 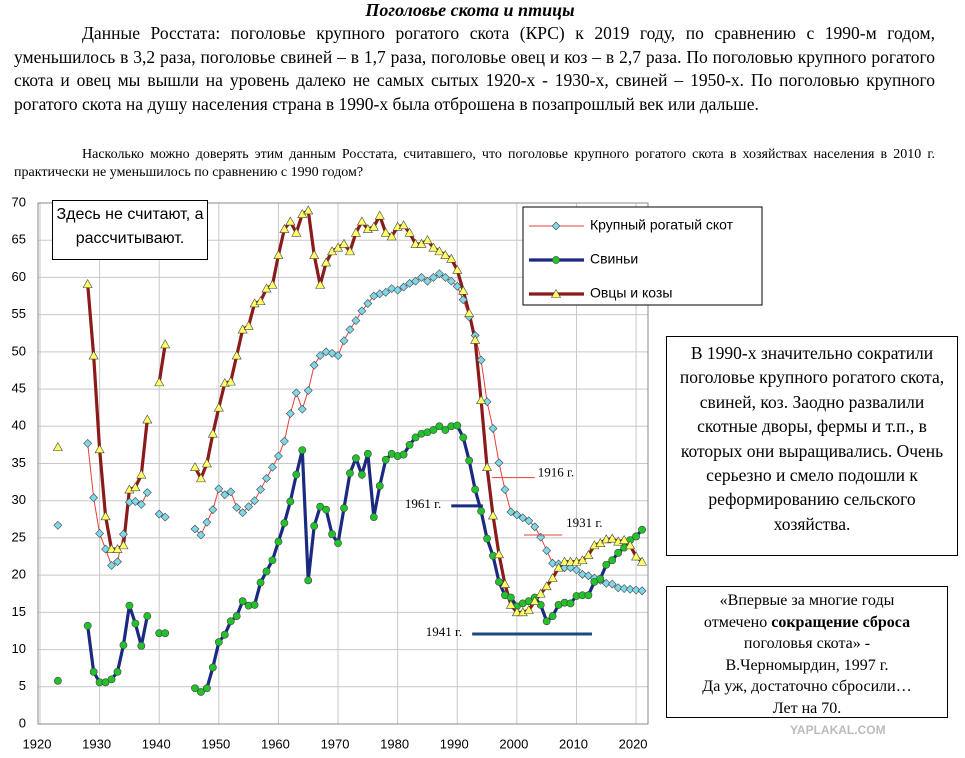 I want to click on legend-label: Овцы и козы, so click(x=631, y=293).